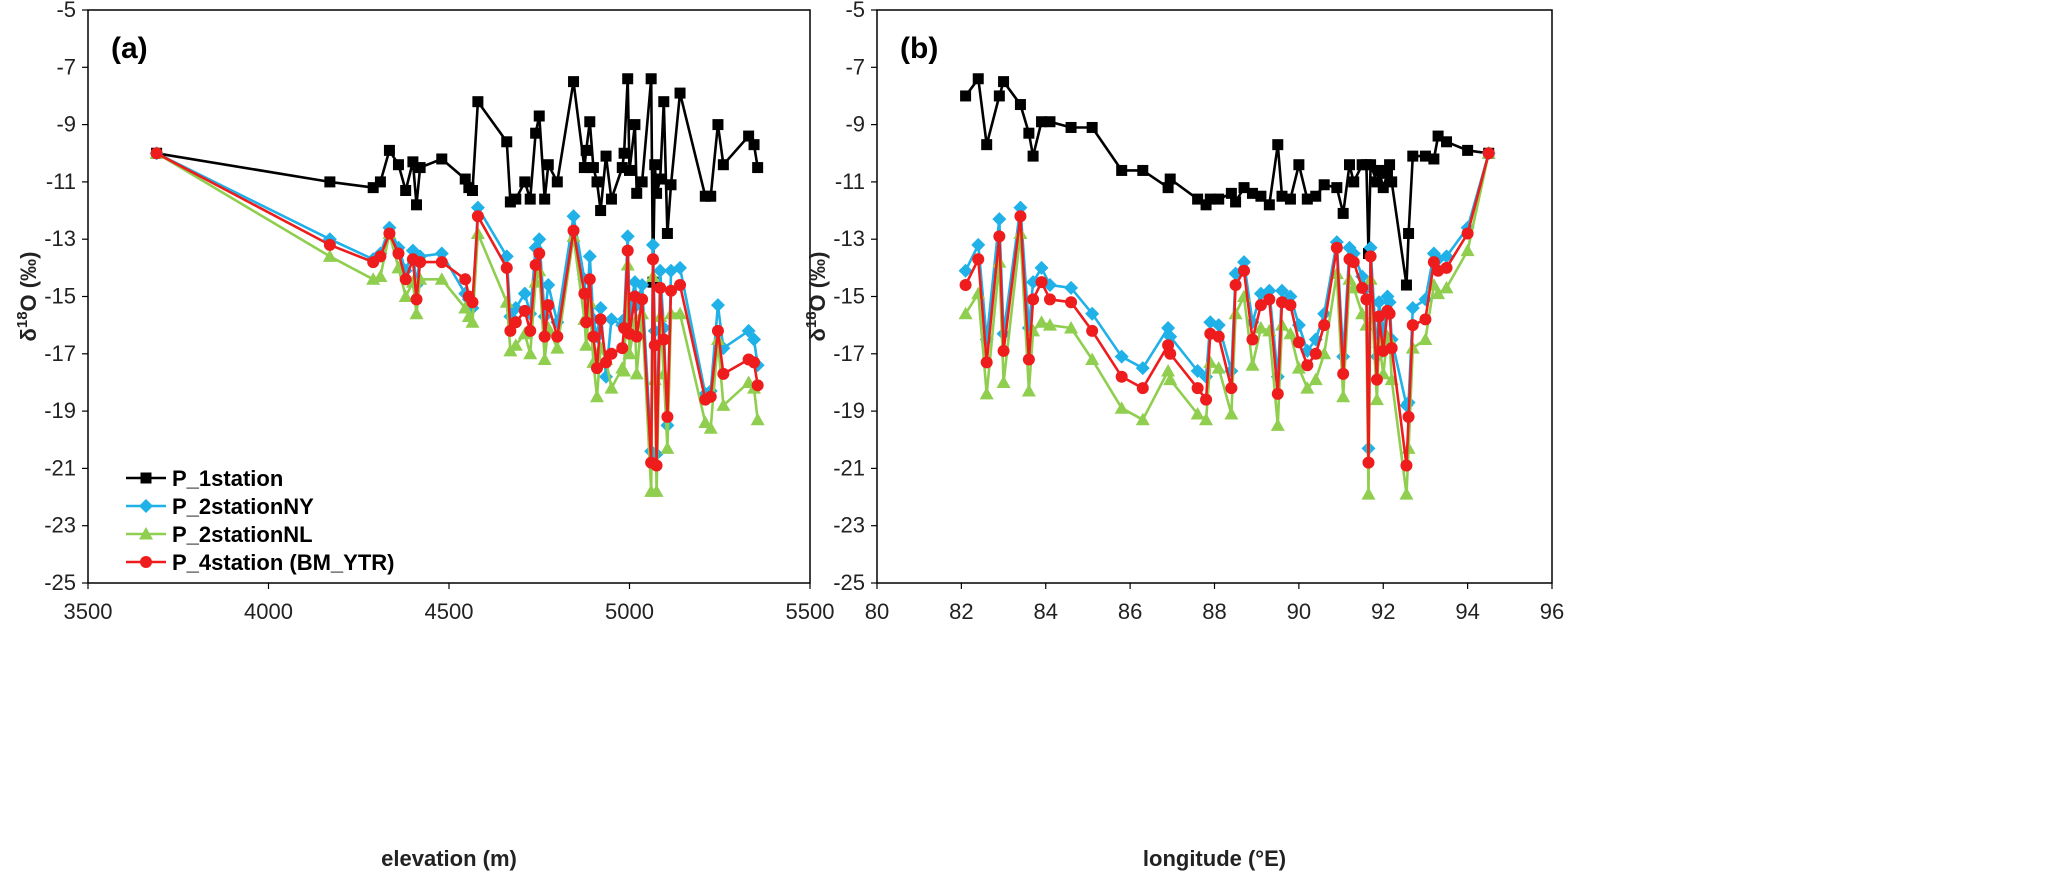 This screenshot has width=2067, height=879. Describe the element at coordinates (1214, 611) in the screenshot. I see `x-tick-label: 88` at that location.